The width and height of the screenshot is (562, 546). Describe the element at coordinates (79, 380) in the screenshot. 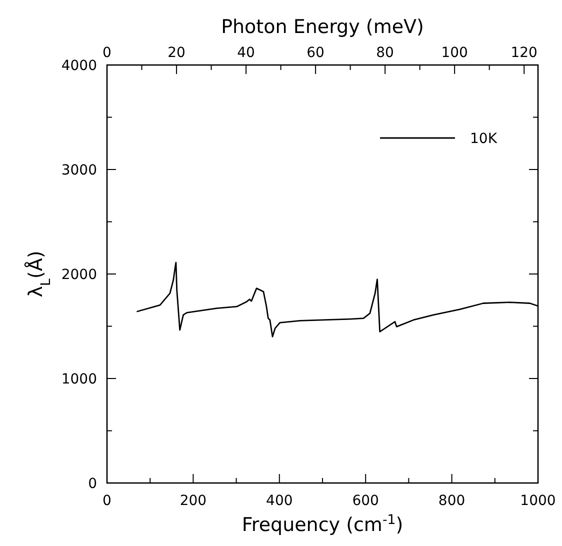

I see `y-tick-label: 1000` at that location.